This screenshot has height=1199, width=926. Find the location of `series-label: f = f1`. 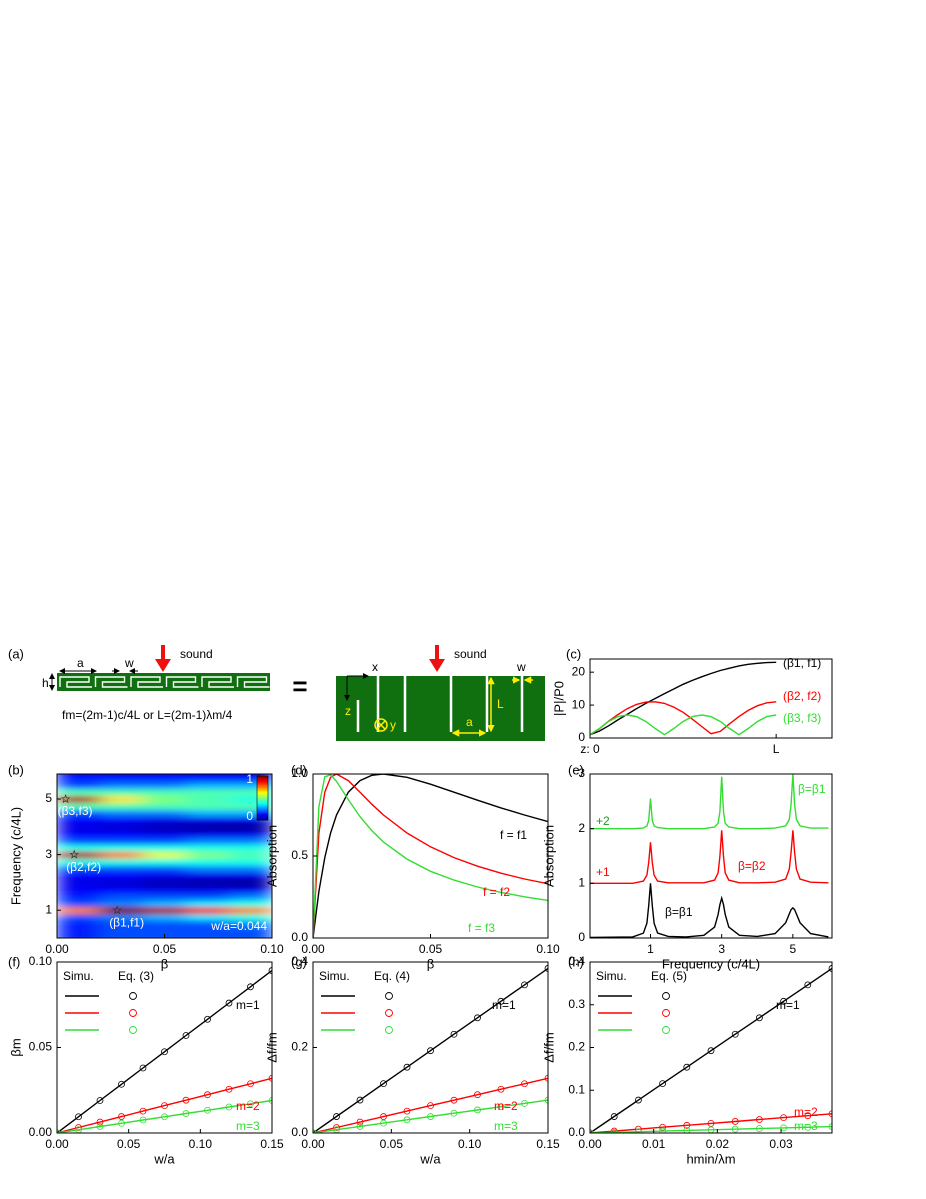

series-label: f = f1 is located at coordinates (513, 835).